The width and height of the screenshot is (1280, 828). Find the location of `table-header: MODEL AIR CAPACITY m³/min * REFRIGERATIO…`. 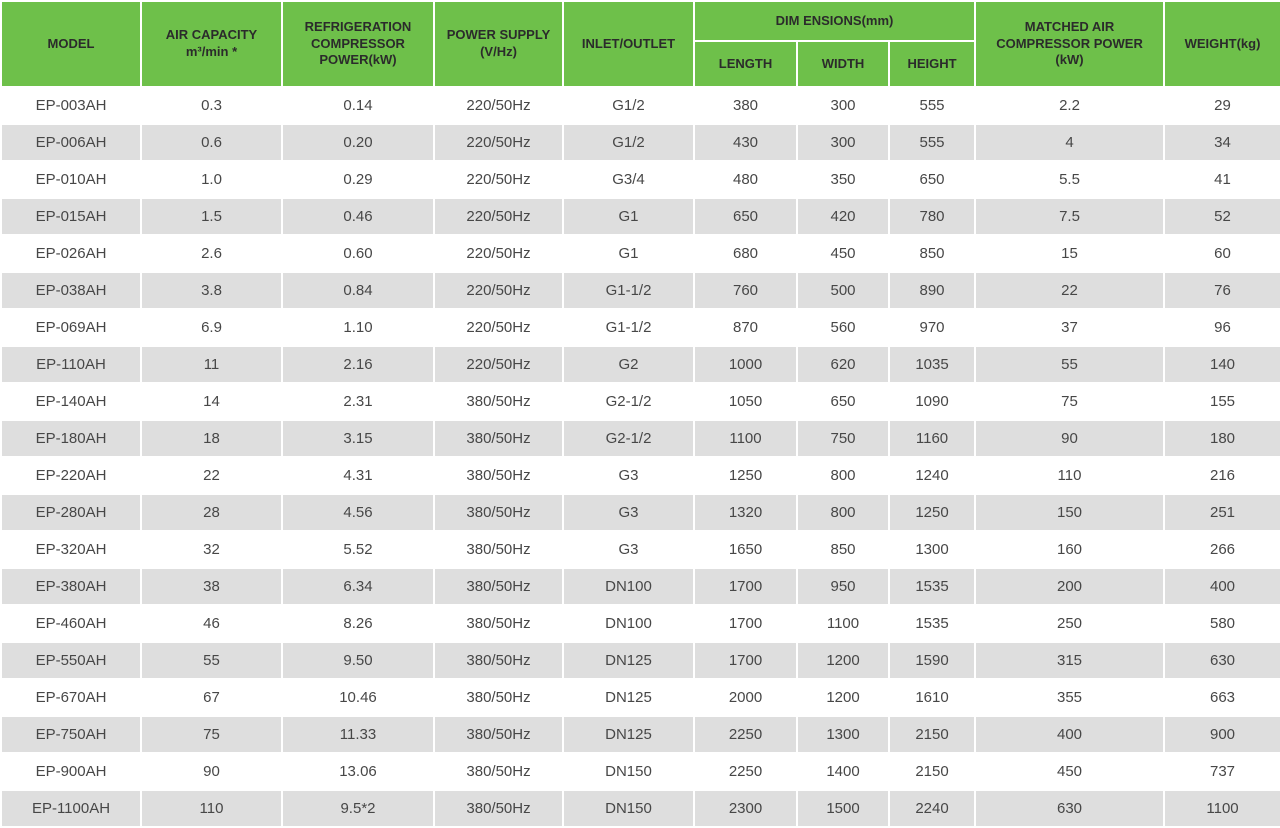

table-header: MODEL AIR CAPACITY m³/min * REFRIGERATIO… is located at coordinates (640, 44).